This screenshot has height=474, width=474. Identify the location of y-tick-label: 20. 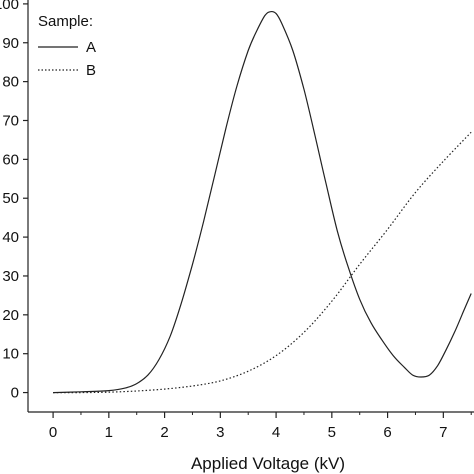
(10, 315).